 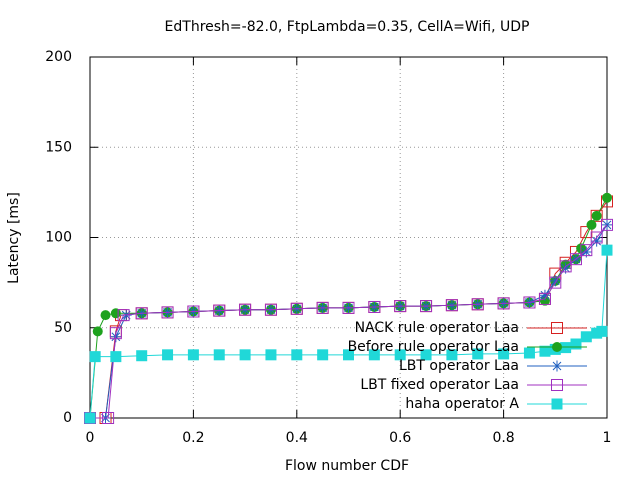 I want to click on y-tick-label: 200, so click(x=58, y=57).